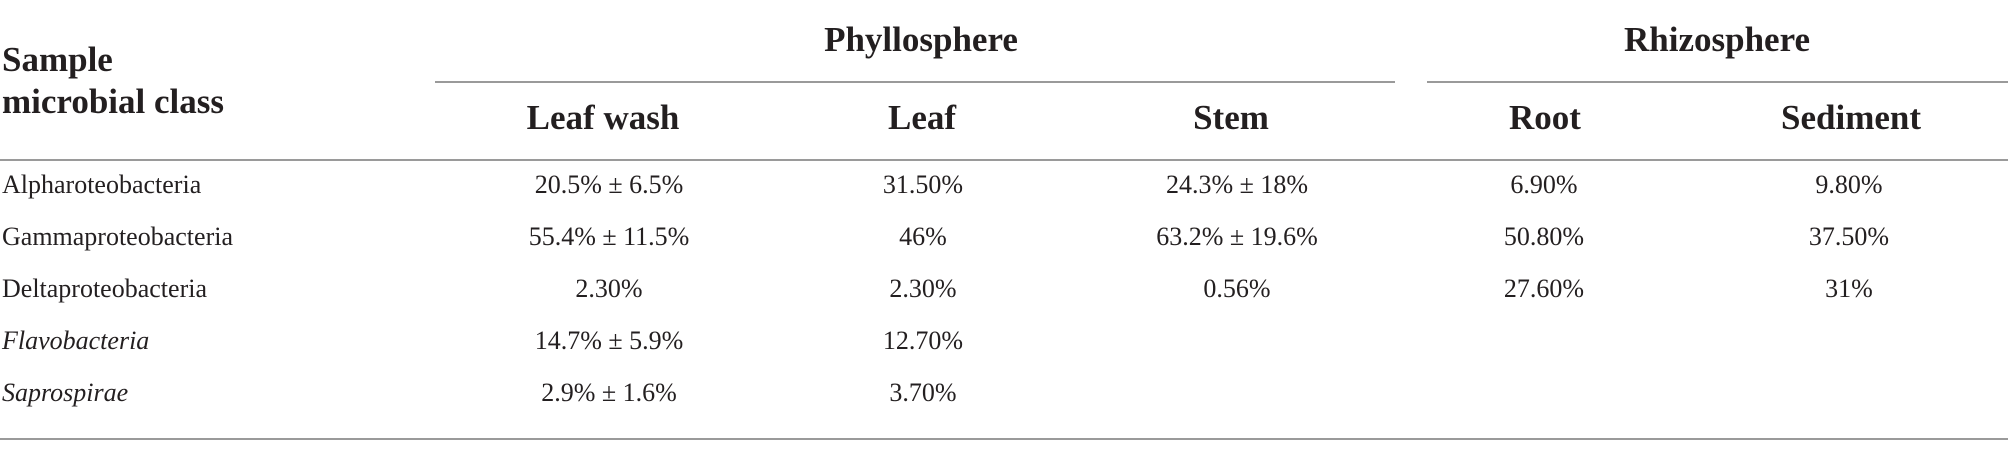  I want to click on table-cell: 6.90%, so click(1544, 184).